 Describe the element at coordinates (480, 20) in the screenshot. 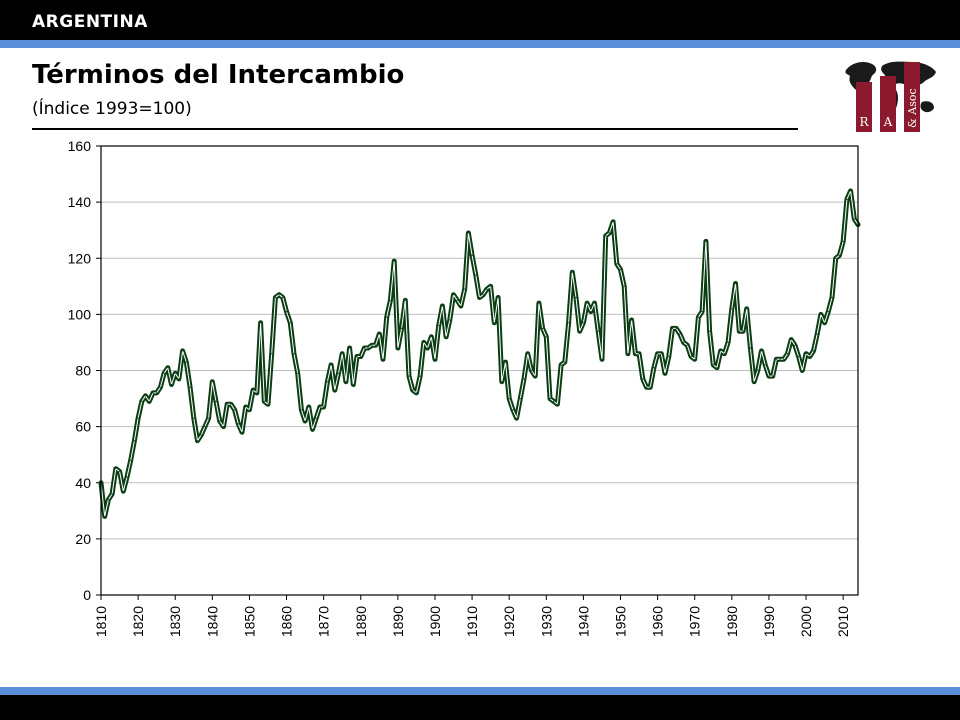

I see `top-bar: ARGENTINA` at that location.